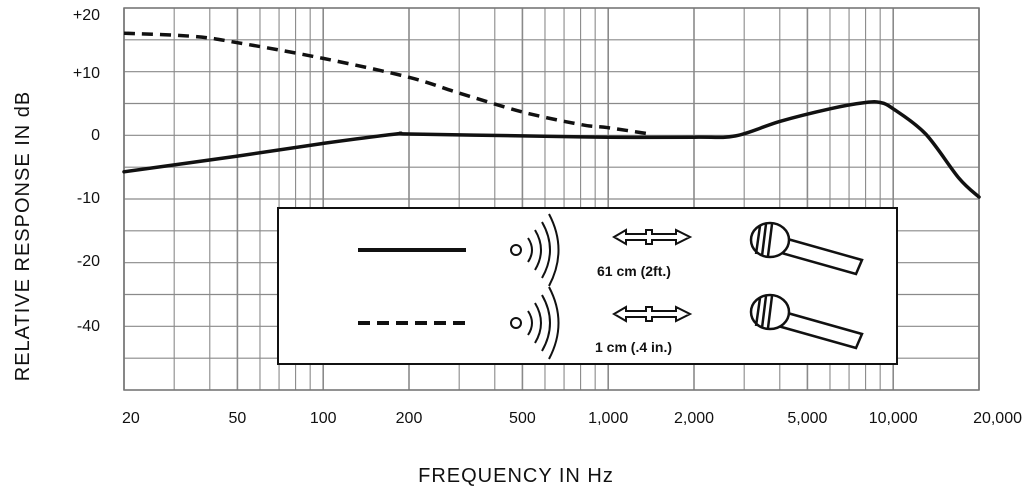 This screenshot has width=1024, height=486. What do you see at coordinates (323, 418) in the screenshot?
I see `x-tick-label: 100` at bounding box center [323, 418].